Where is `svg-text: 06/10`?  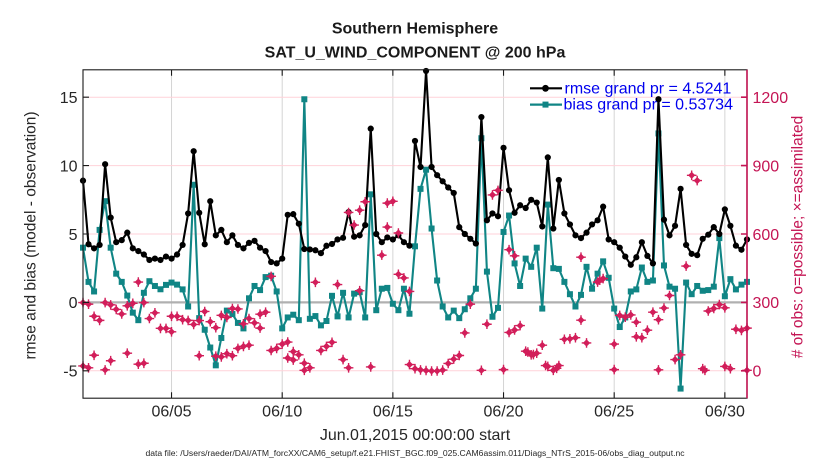 svg-text: 06/10 is located at coordinates (282, 412).